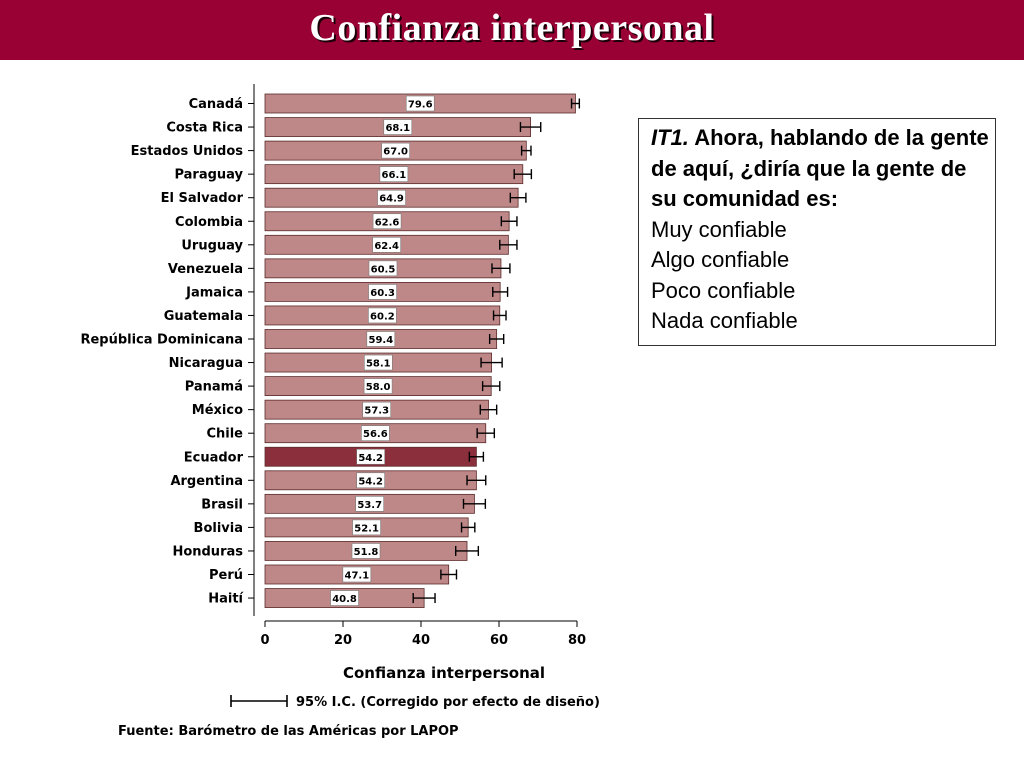 The image size is (1024, 768). I want to click on value-label: 62.4, so click(386, 246).